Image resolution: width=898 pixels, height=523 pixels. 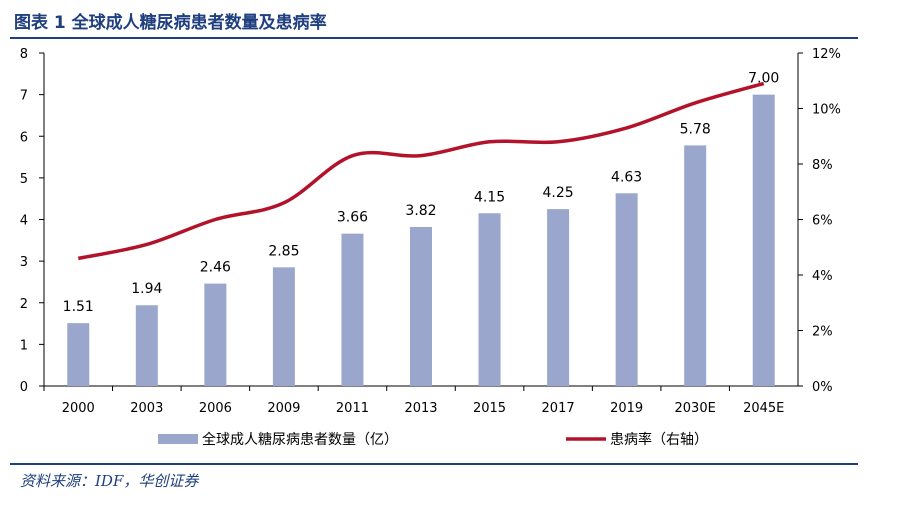 What do you see at coordinates (433, 439) in the screenshot?
I see `legend: 全球成人糖尿病患者数量（亿） 患病率（右轴）` at bounding box center [433, 439].